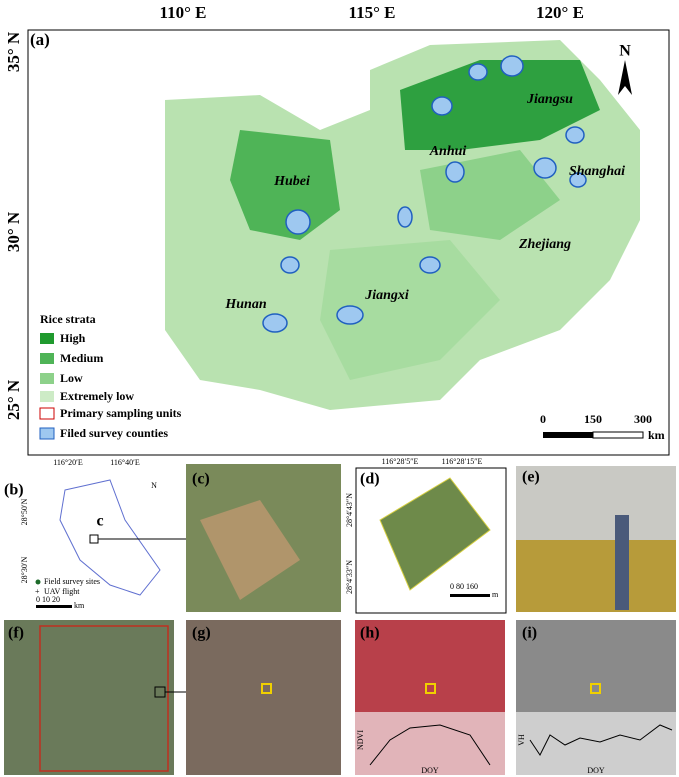  Describe the element at coordinates (529, 633) in the screenshot. I see `panel-label: (i)` at that location.